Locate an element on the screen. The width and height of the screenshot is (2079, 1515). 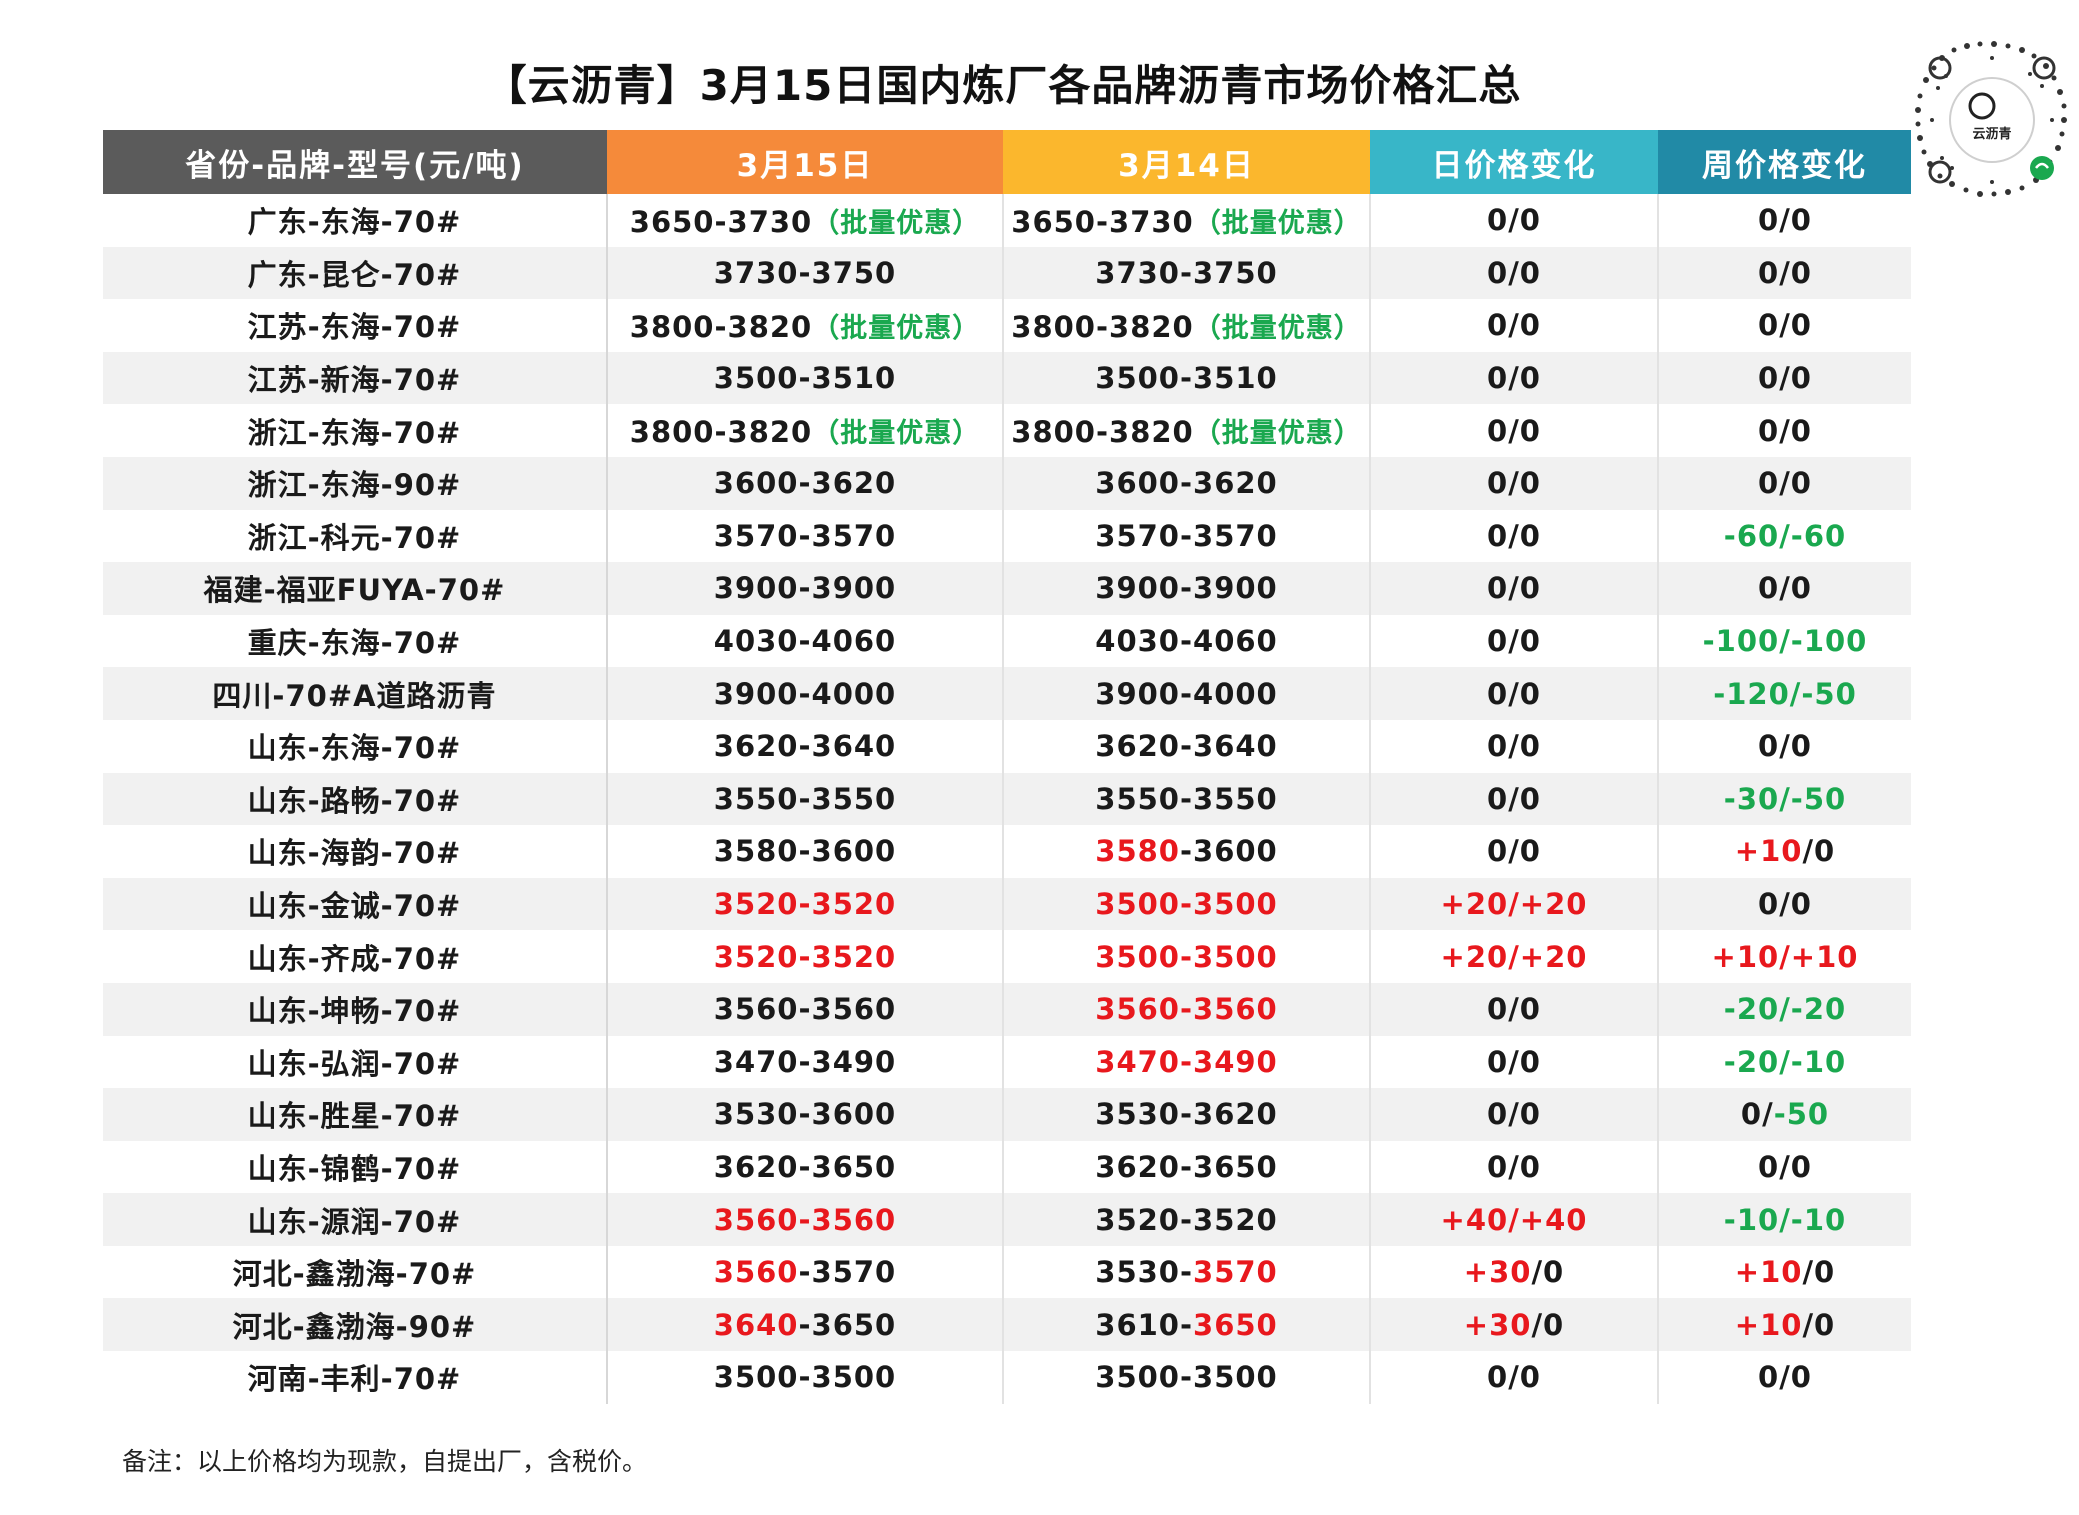
price-mar14-cell: 3560-3560 is located at coordinates (1187, 1009).